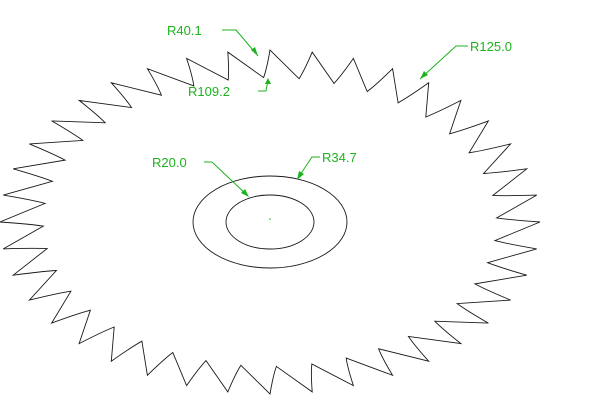 The image size is (600, 400). Describe the element at coordinates (268, 81) in the screenshot. I see `arrowhead-r109` at that location.